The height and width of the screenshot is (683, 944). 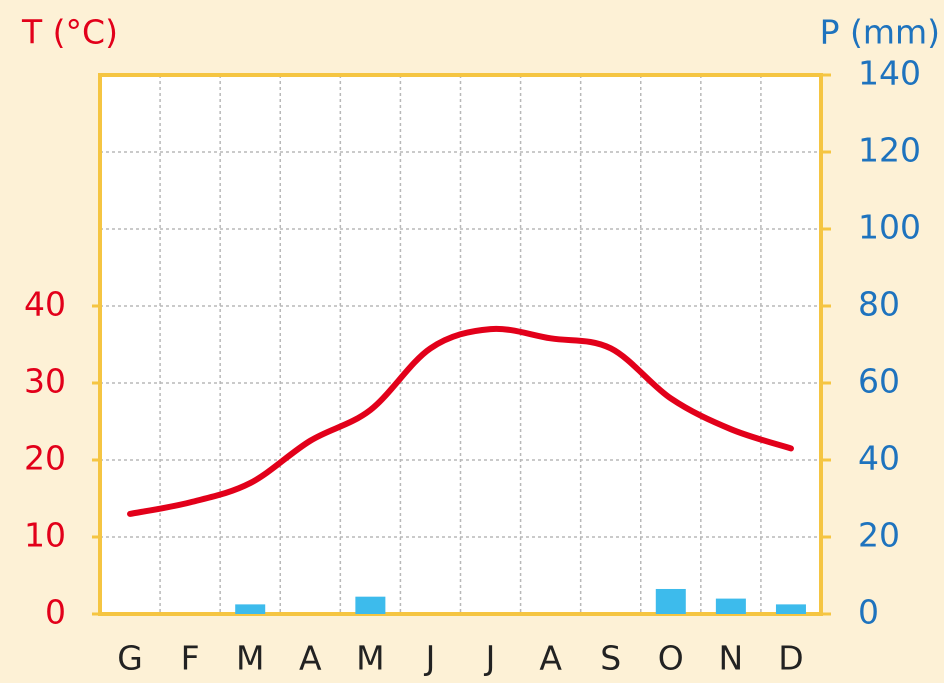 What do you see at coordinates (130, 658) in the screenshot?
I see `x-tick-label: G` at bounding box center [130, 658].